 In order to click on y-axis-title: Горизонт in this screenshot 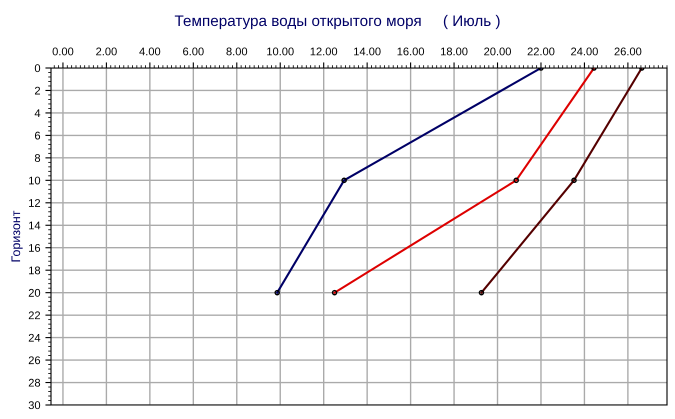, I will do `click(17, 236)`.